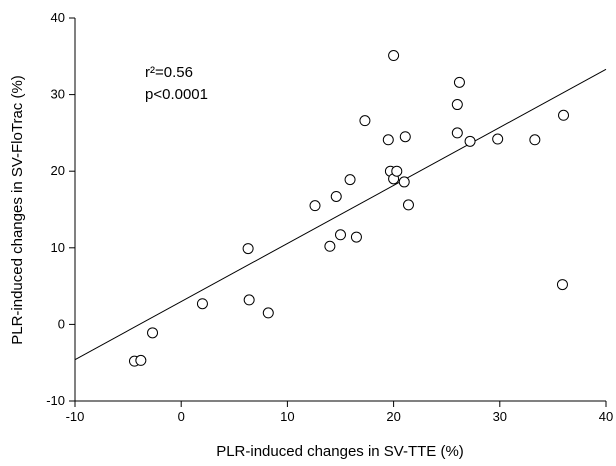 This screenshot has width=616, height=466. What do you see at coordinates (340, 451) in the screenshot?
I see `x-axis-label: PLR-induced changes in SV-TTE (%)` at bounding box center [340, 451].